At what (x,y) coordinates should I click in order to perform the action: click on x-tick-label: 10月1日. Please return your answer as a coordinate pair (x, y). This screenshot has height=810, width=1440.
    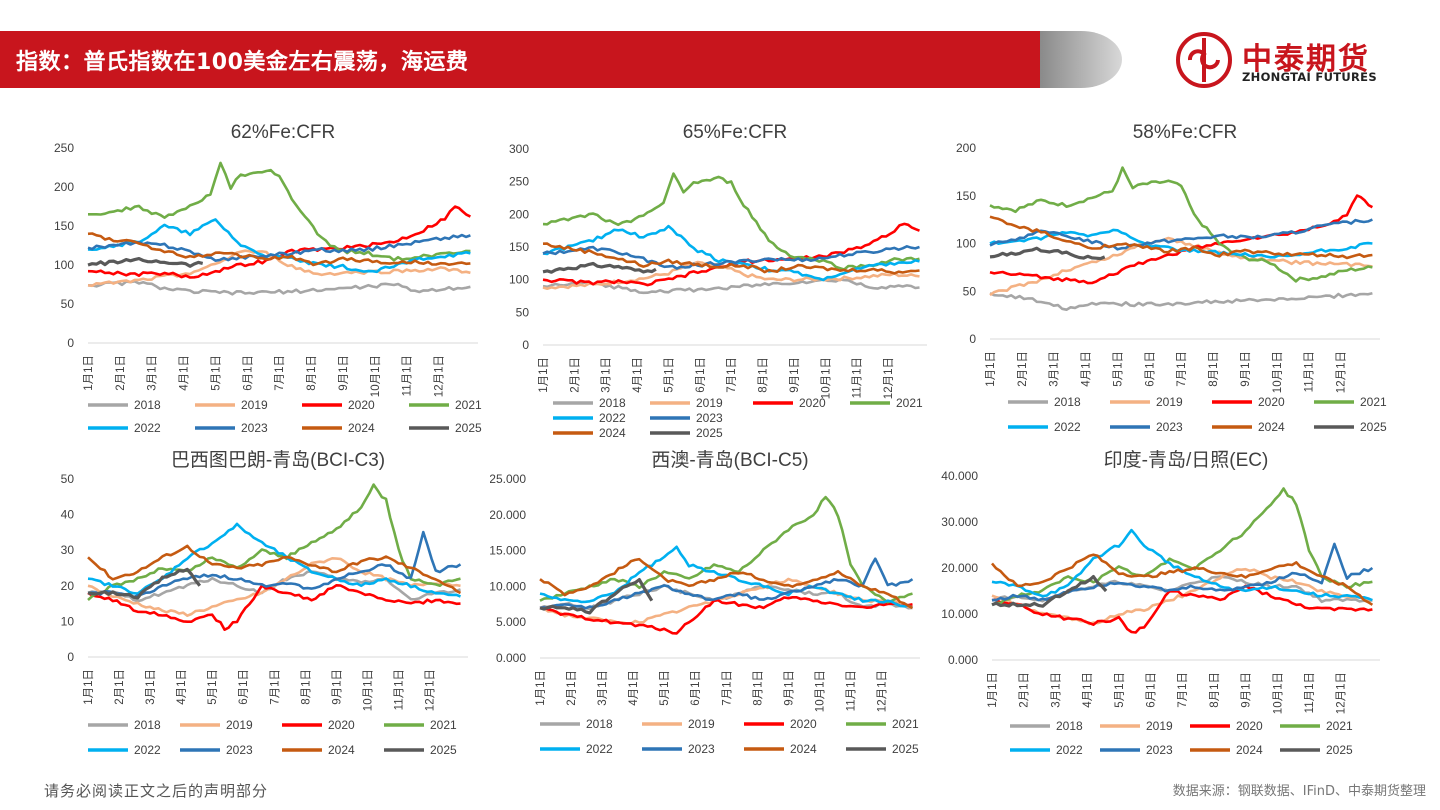
    Looking at the image, I should click on (820, 691).